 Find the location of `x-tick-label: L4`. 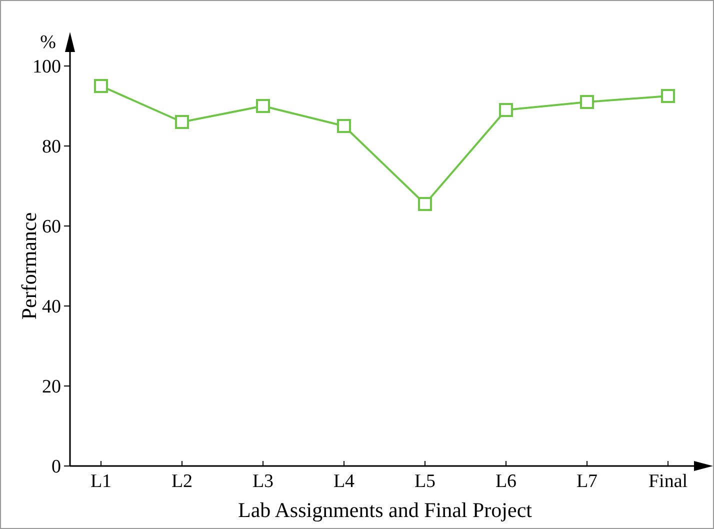

x-tick-label: L4 is located at coordinates (344, 481).